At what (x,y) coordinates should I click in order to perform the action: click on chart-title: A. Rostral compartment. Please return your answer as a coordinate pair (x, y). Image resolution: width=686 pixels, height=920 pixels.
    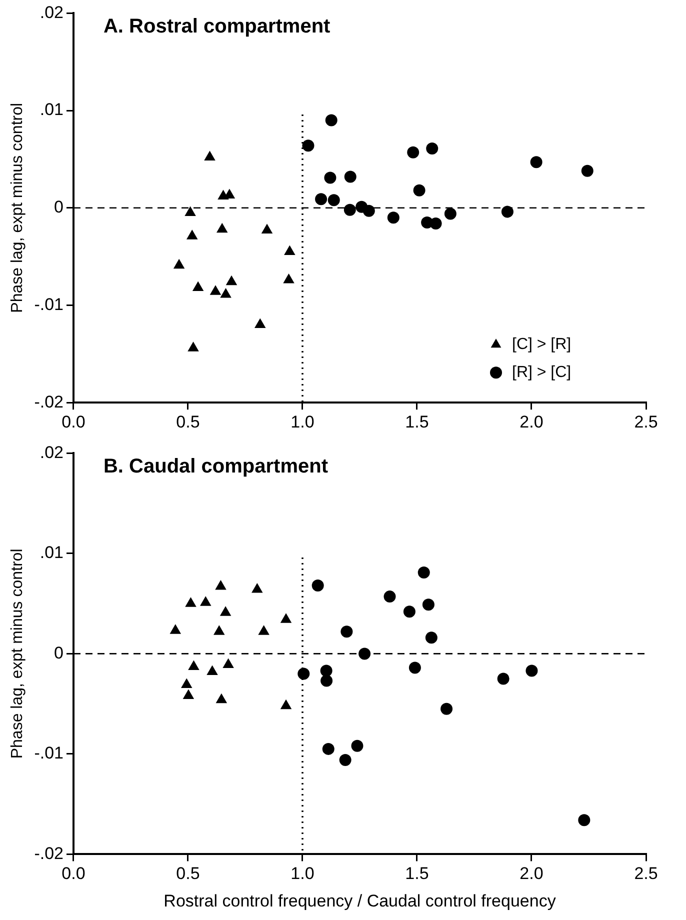
    Looking at the image, I should click on (217, 27).